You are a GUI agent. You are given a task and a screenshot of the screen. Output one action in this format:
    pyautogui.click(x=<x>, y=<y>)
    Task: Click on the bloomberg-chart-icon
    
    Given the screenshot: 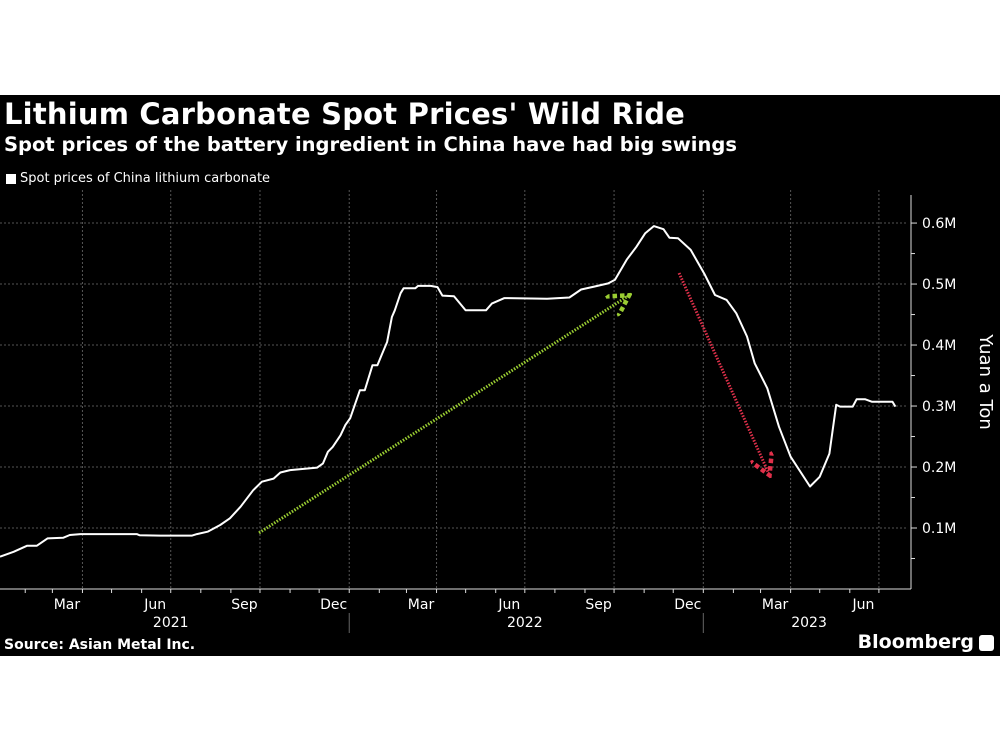 What is the action you would take?
    pyautogui.click(x=986, y=643)
    